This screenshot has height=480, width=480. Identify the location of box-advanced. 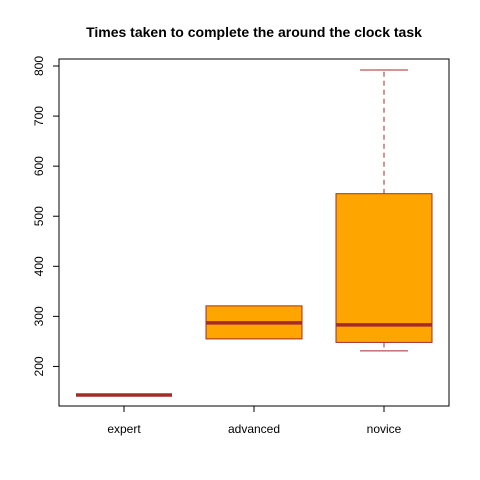
(254, 322).